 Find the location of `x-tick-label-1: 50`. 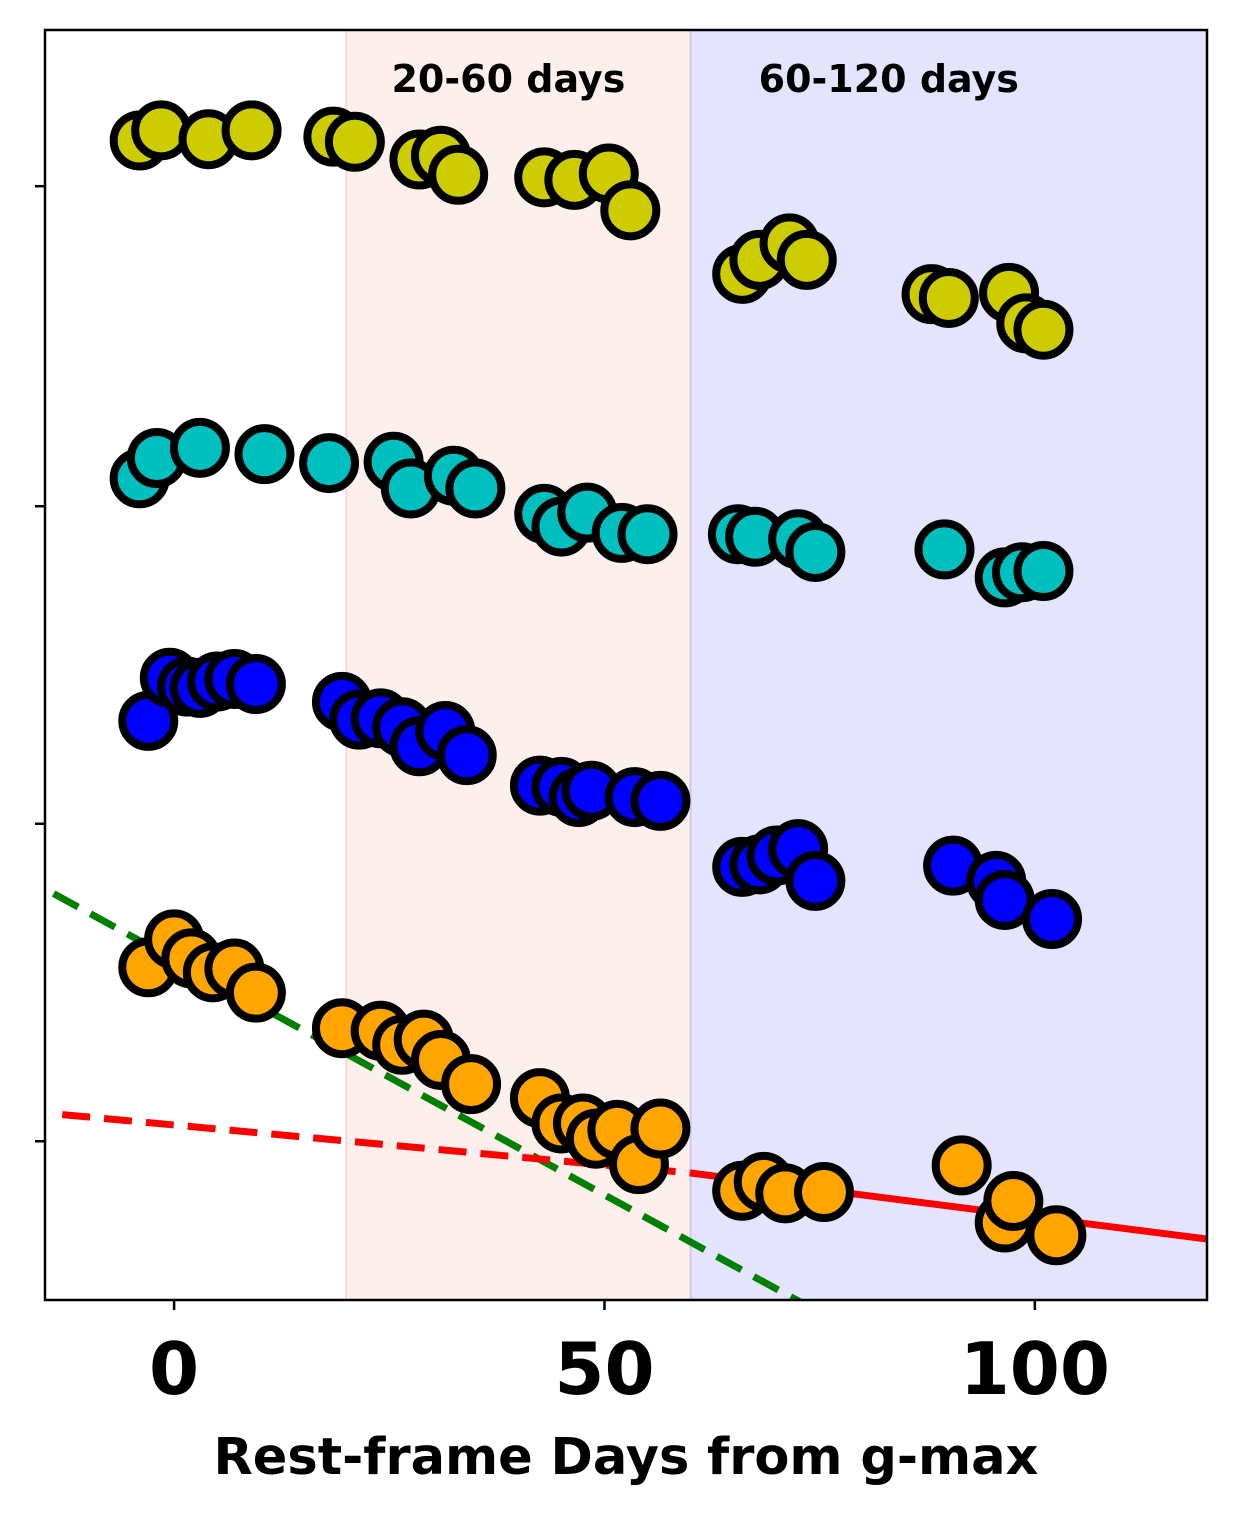

x-tick-label-1: 50 is located at coordinates (604, 1369).